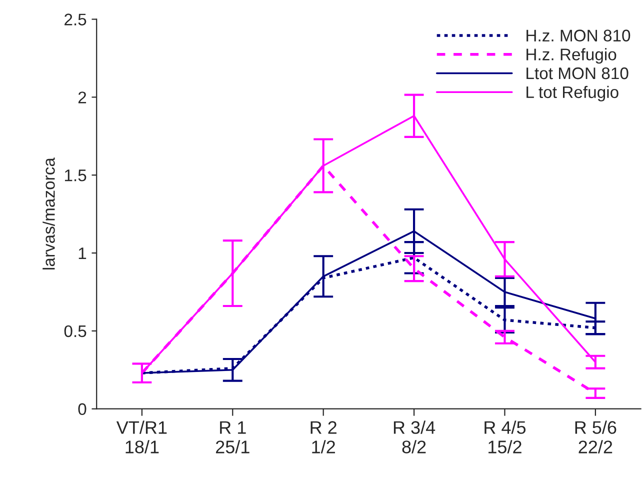  Describe the element at coordinates (82, 409) in the screenshot. I see `y-tick-label: 0` at that location.